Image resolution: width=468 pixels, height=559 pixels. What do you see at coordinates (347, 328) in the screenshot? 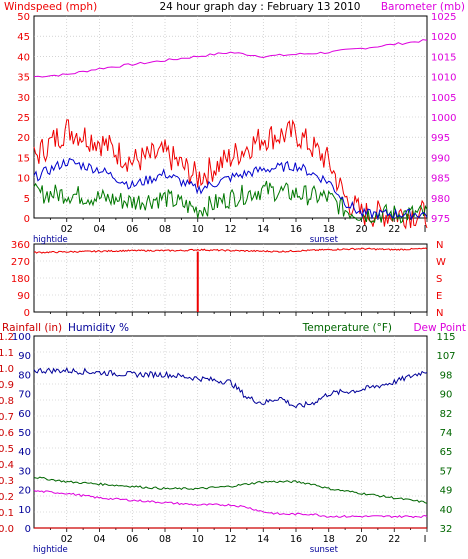
I see `temperature-axis-label: Temperature (°F)` at bounding box center [347, 328].